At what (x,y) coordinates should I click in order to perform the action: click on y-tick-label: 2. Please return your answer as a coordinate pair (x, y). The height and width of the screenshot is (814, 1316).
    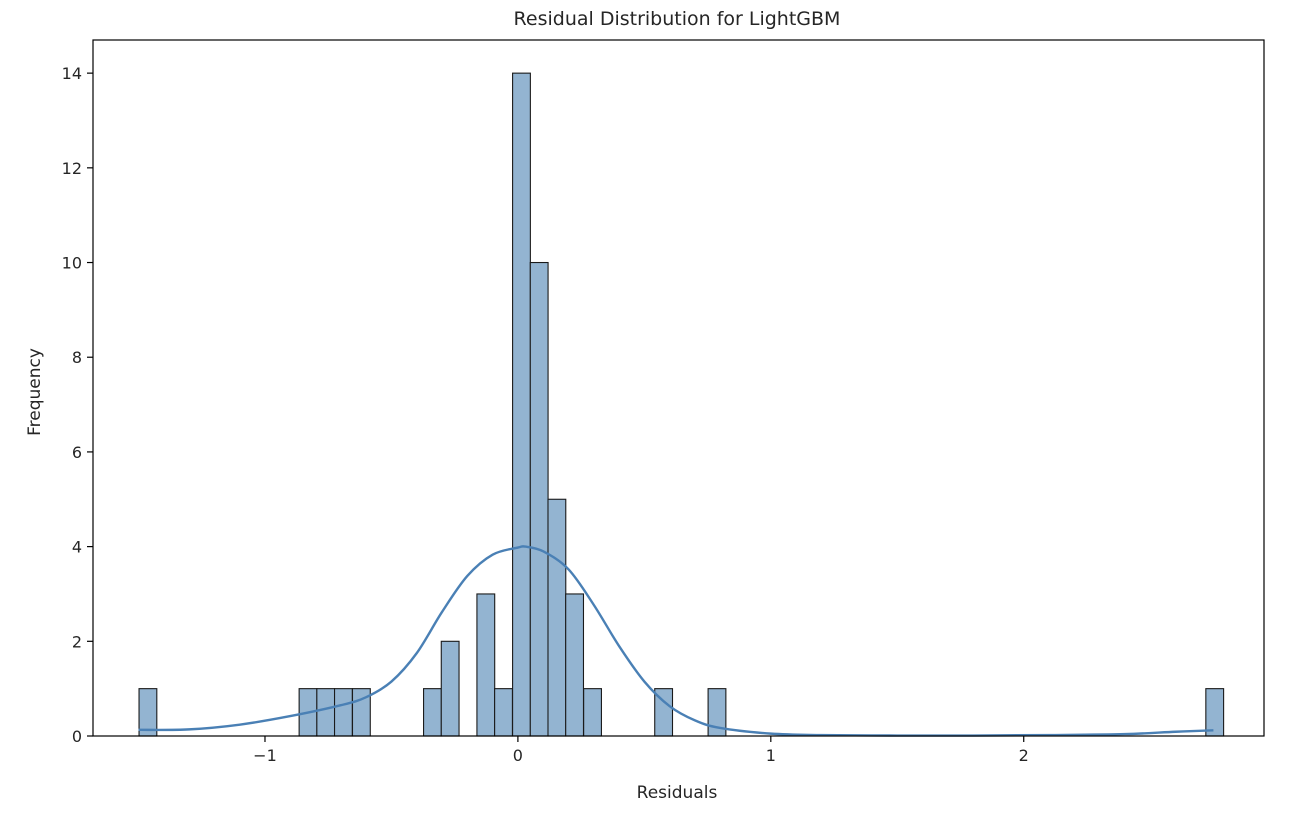
    Looking at the image, I should click on (77, 641).